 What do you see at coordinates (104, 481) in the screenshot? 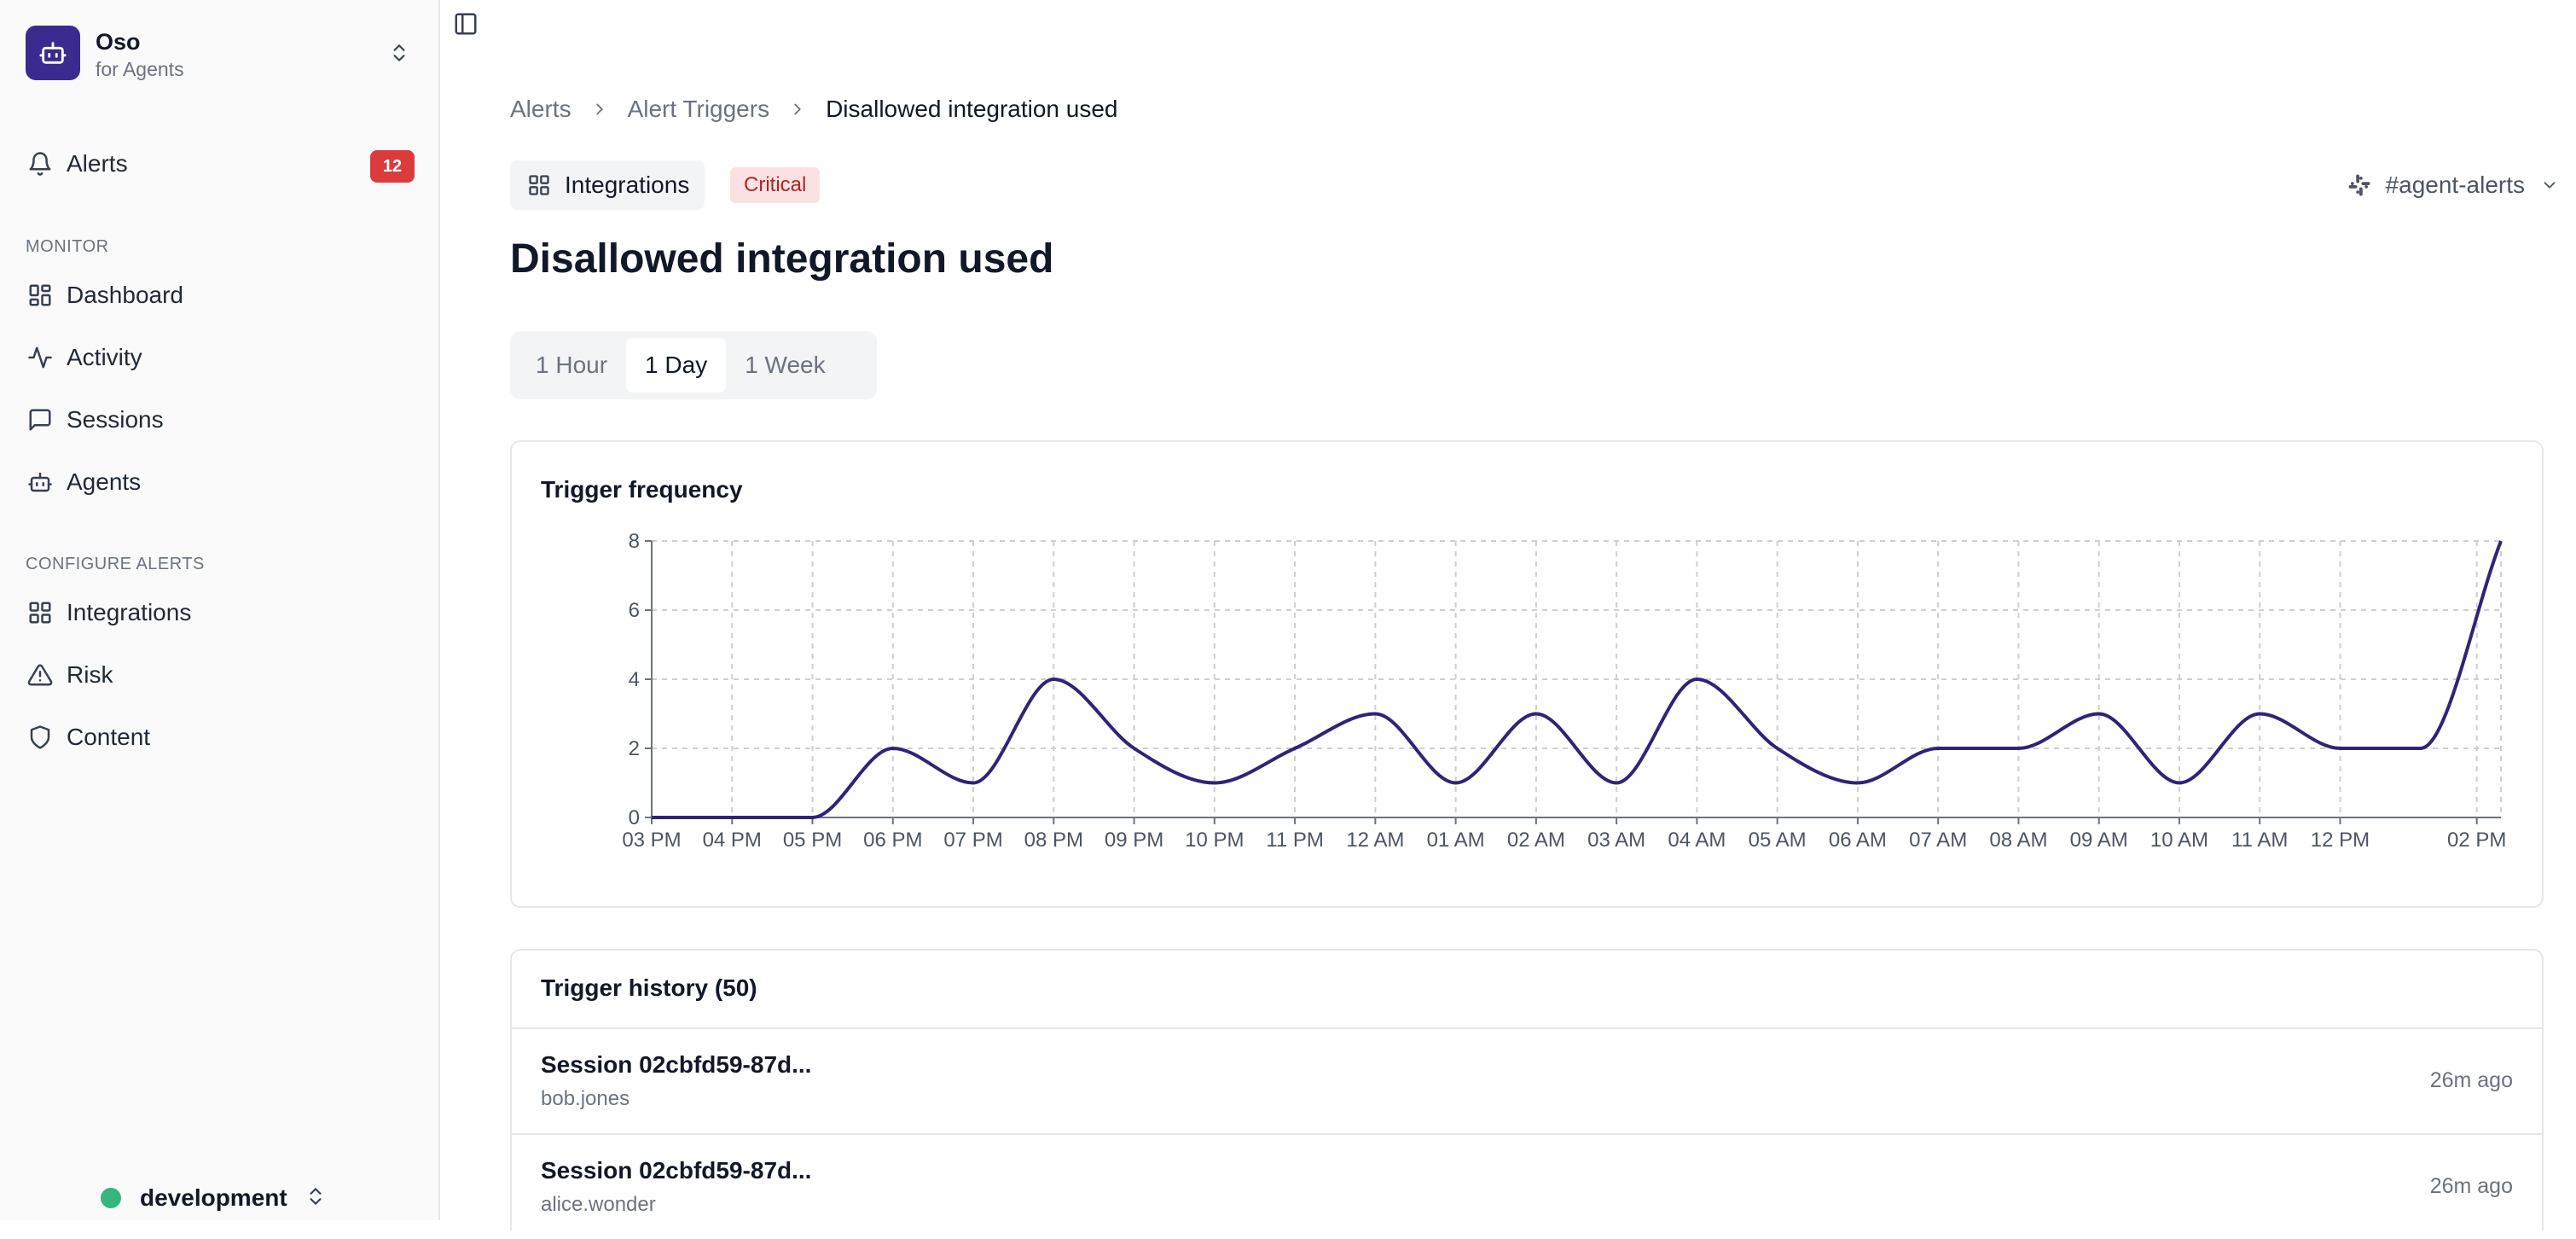
I see `sidebar-item-label: Agents` at bounding box center [104, 481].